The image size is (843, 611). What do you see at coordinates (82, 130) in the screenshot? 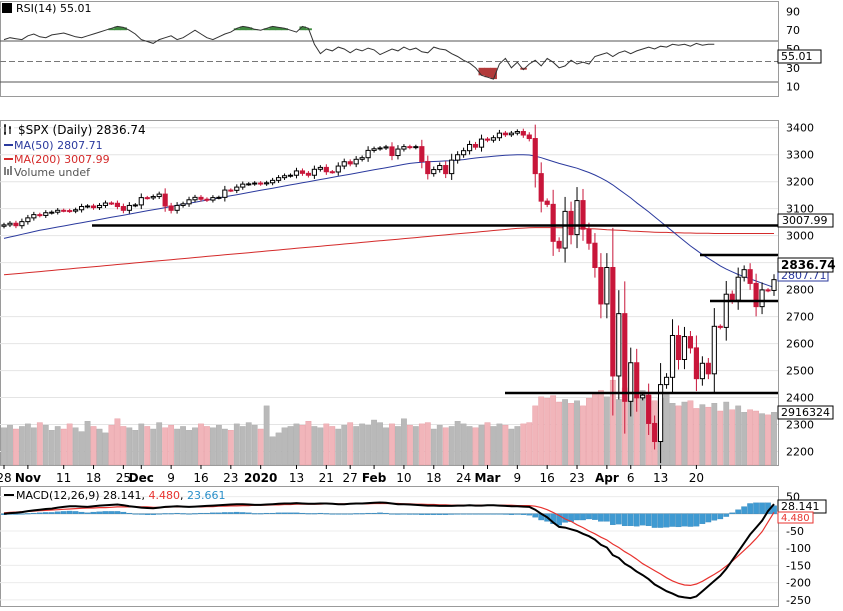
I see `price-header: $SPX (Daily) 2836.74` at bounding box center [82, 130].